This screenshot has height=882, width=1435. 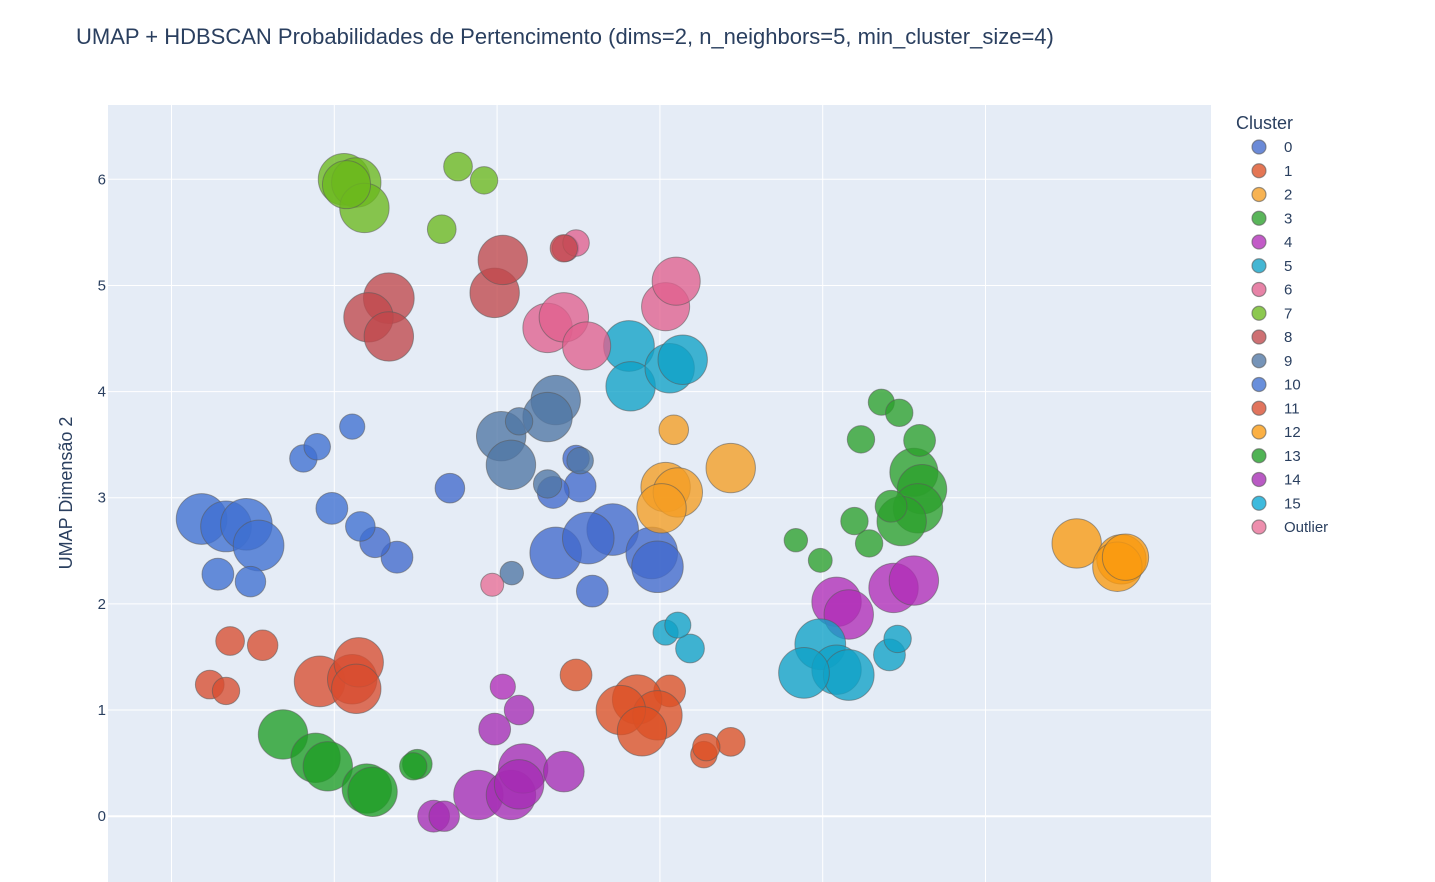 What do you see at coordinates (1288, 195) in the screenshot?
I see `legend-label: 2` at bounding box center [1288, 195].